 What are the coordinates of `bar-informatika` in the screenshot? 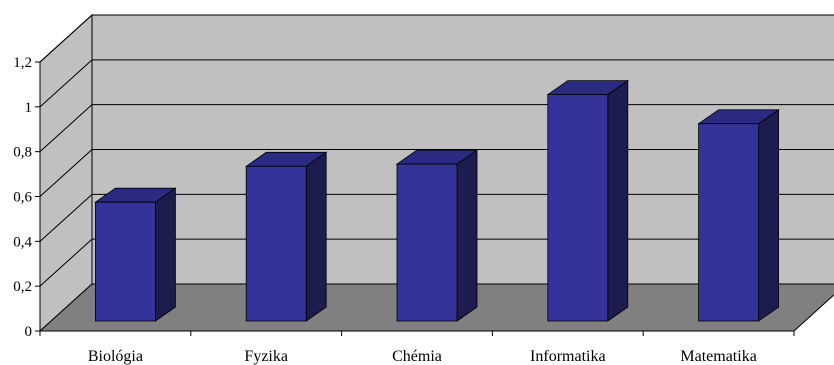 It's located at (588, 200).